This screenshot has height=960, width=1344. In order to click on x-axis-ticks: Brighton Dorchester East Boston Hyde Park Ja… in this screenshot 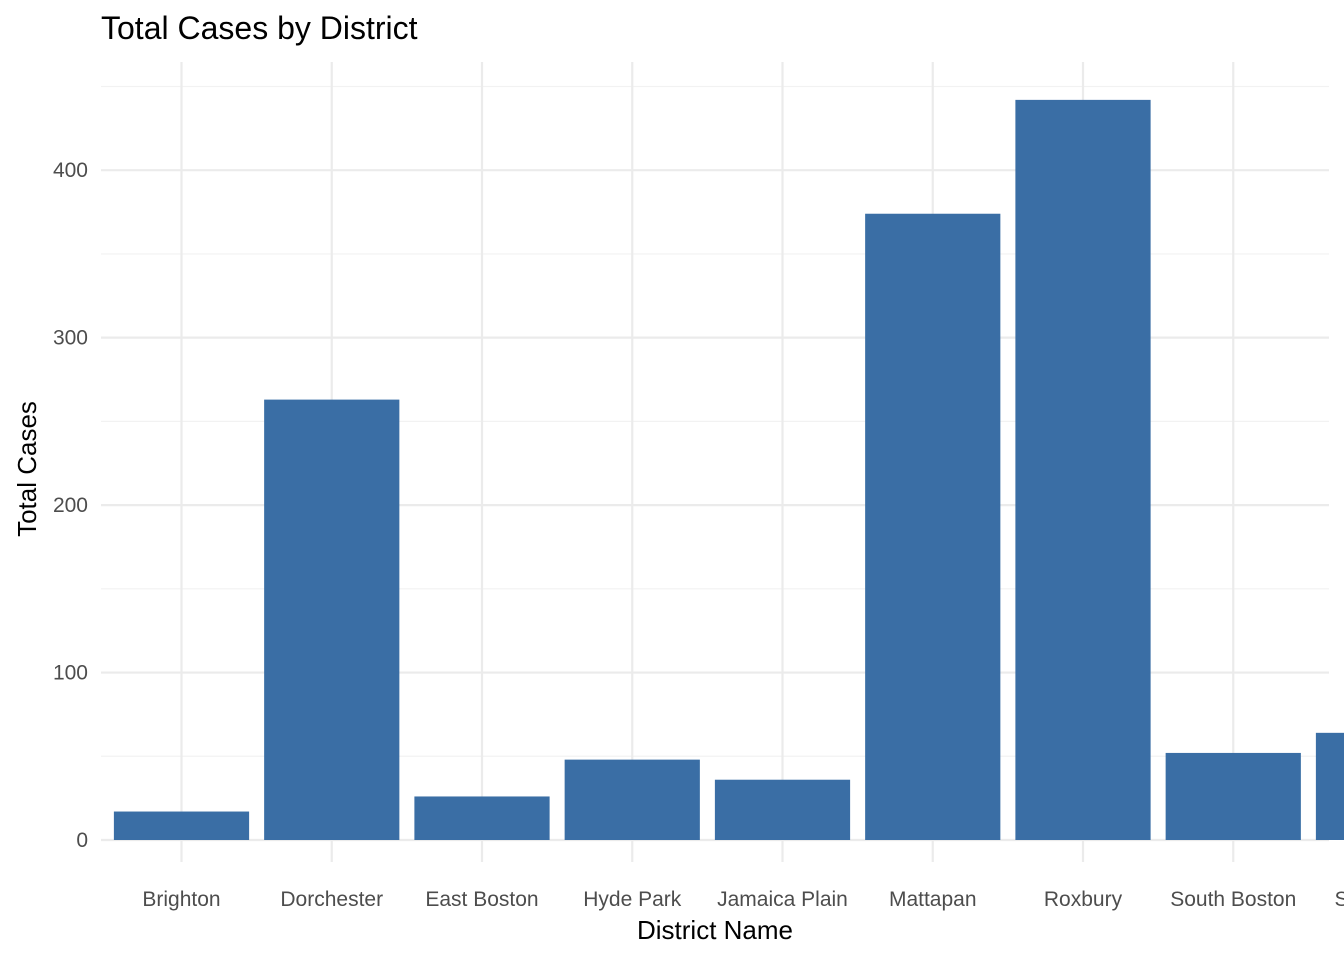, I will do `click(743, 899)`.